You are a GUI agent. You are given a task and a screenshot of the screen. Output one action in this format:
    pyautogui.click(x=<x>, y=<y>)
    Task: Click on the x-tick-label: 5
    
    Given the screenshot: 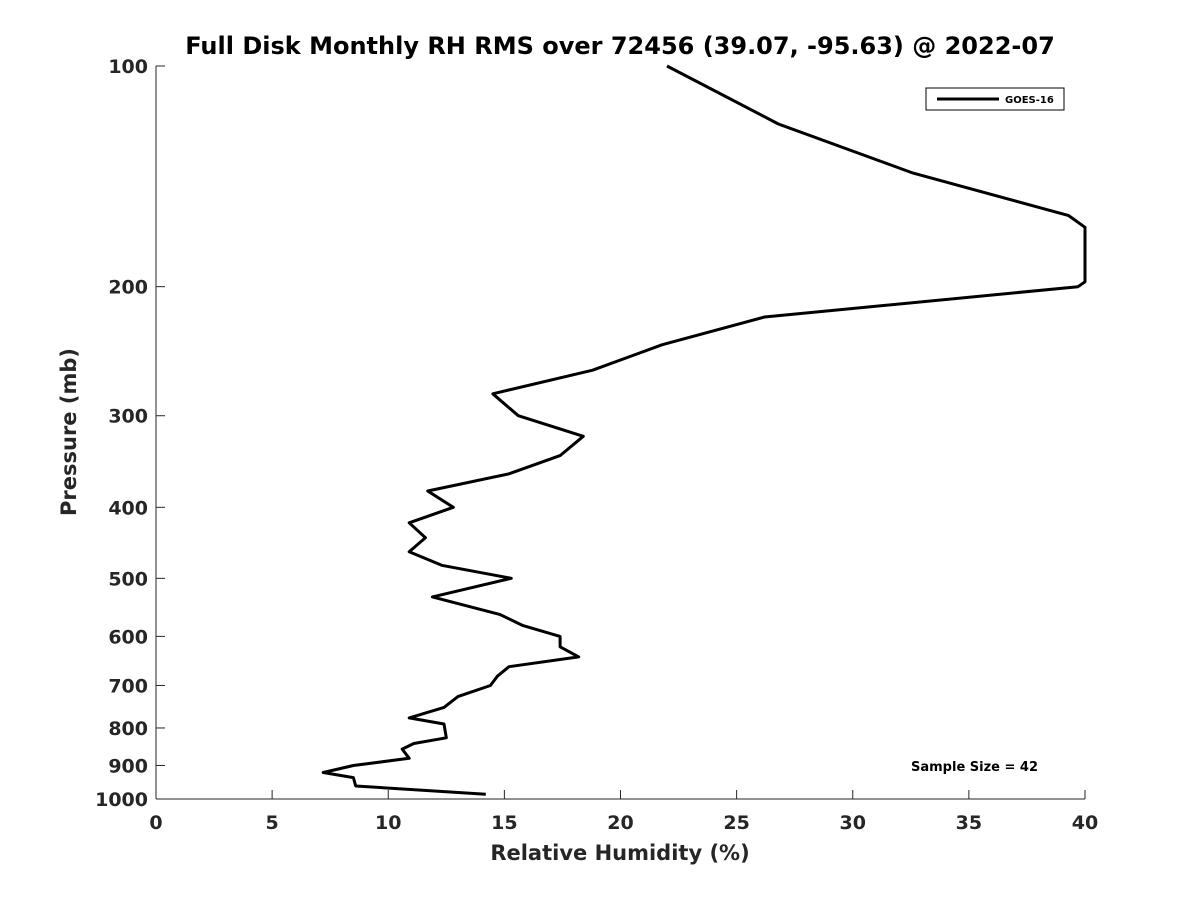 What is the action you would take?
    pyautogui.click(x=272, y=823)
    